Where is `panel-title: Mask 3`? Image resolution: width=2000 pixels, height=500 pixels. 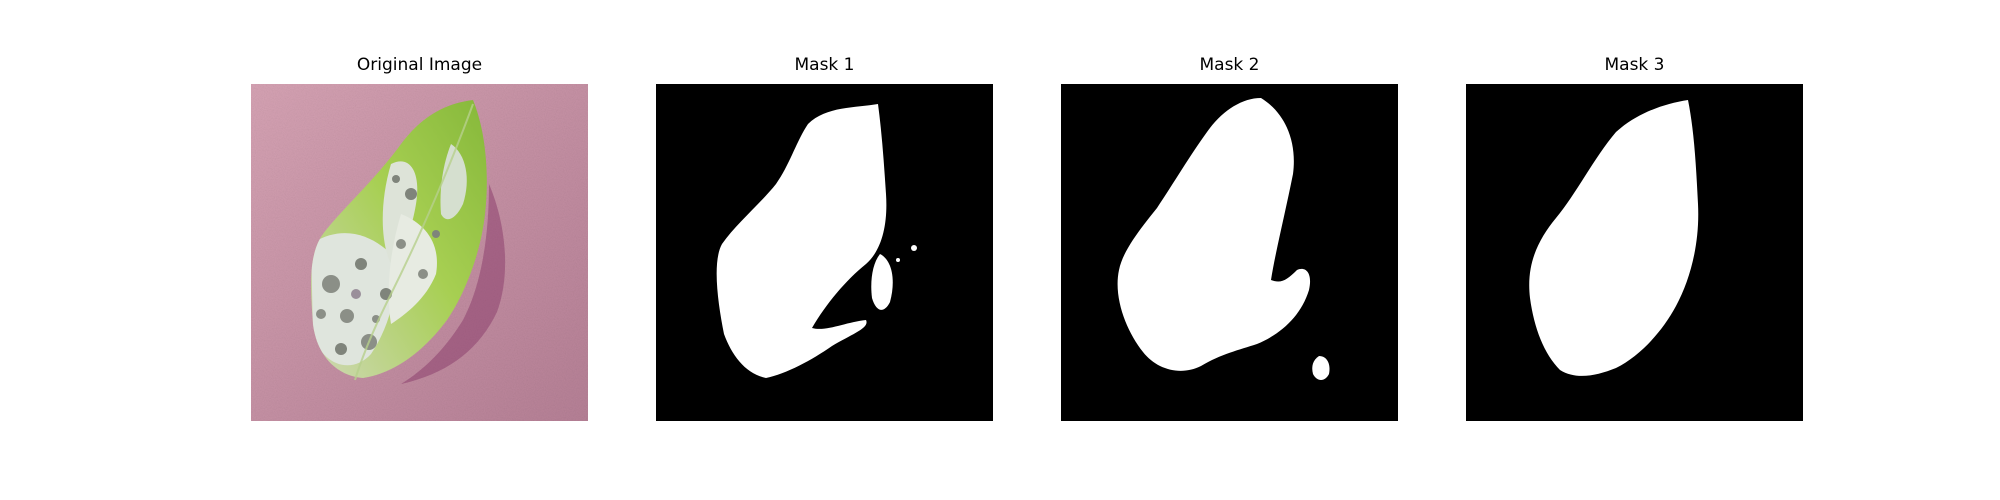
panel-title: Mask 3 is located at coordinates (1634, 65).